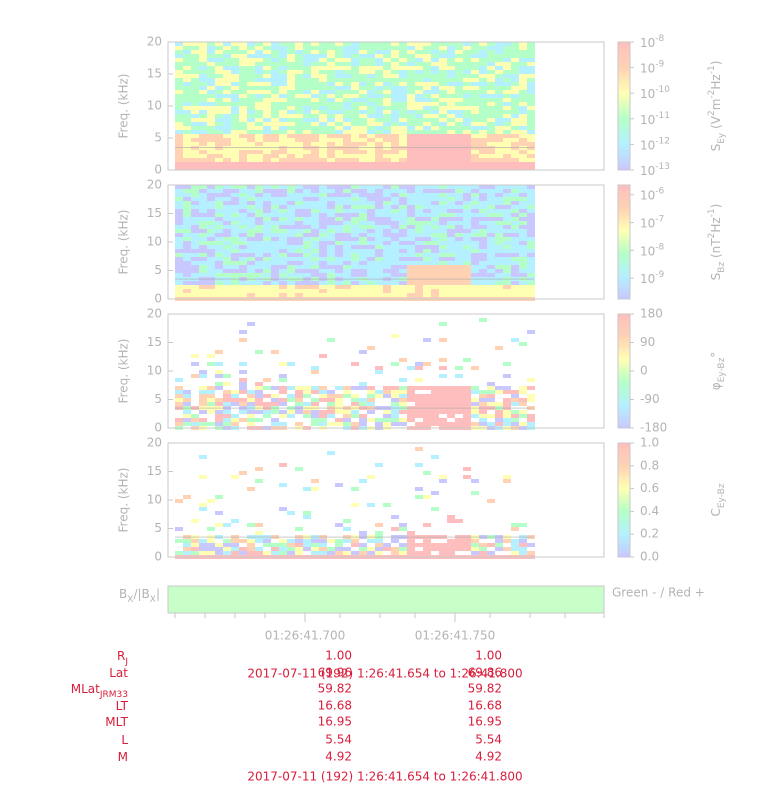 Image resolution: width=758 pixels, height=796 pixels. I want to click on label-part: °, so click(716, 355).